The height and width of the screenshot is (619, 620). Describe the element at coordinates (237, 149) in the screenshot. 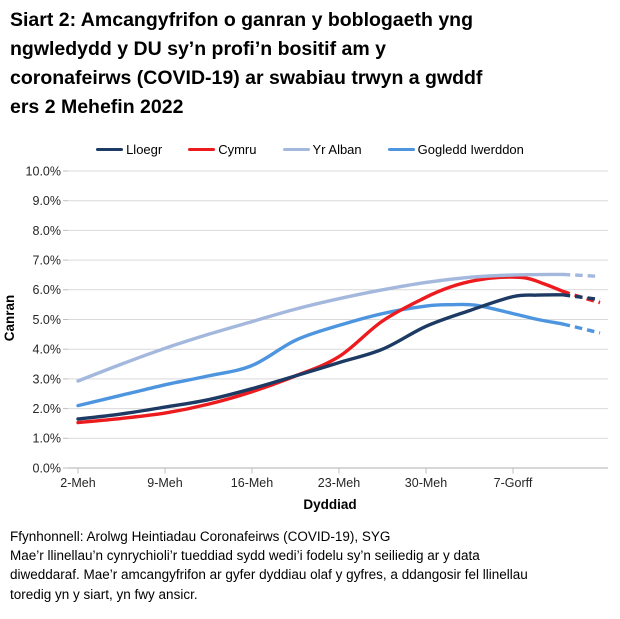

I see `legend-label-cymru: Cymru` at that location.